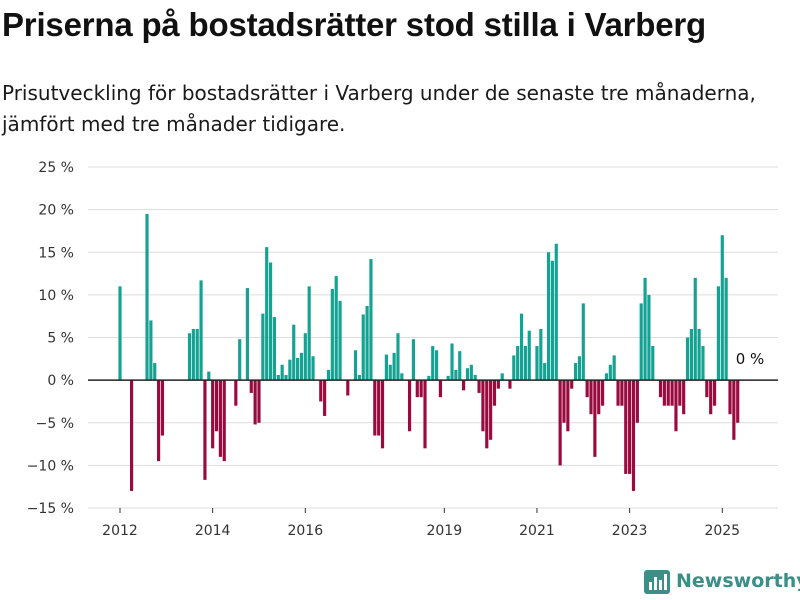 This screenshot has width=800, height=600. What do you see at coordinates (750, 359) in the screenshot?
I see `latest-value-label: 0 %` at bounding box center [750, 359].